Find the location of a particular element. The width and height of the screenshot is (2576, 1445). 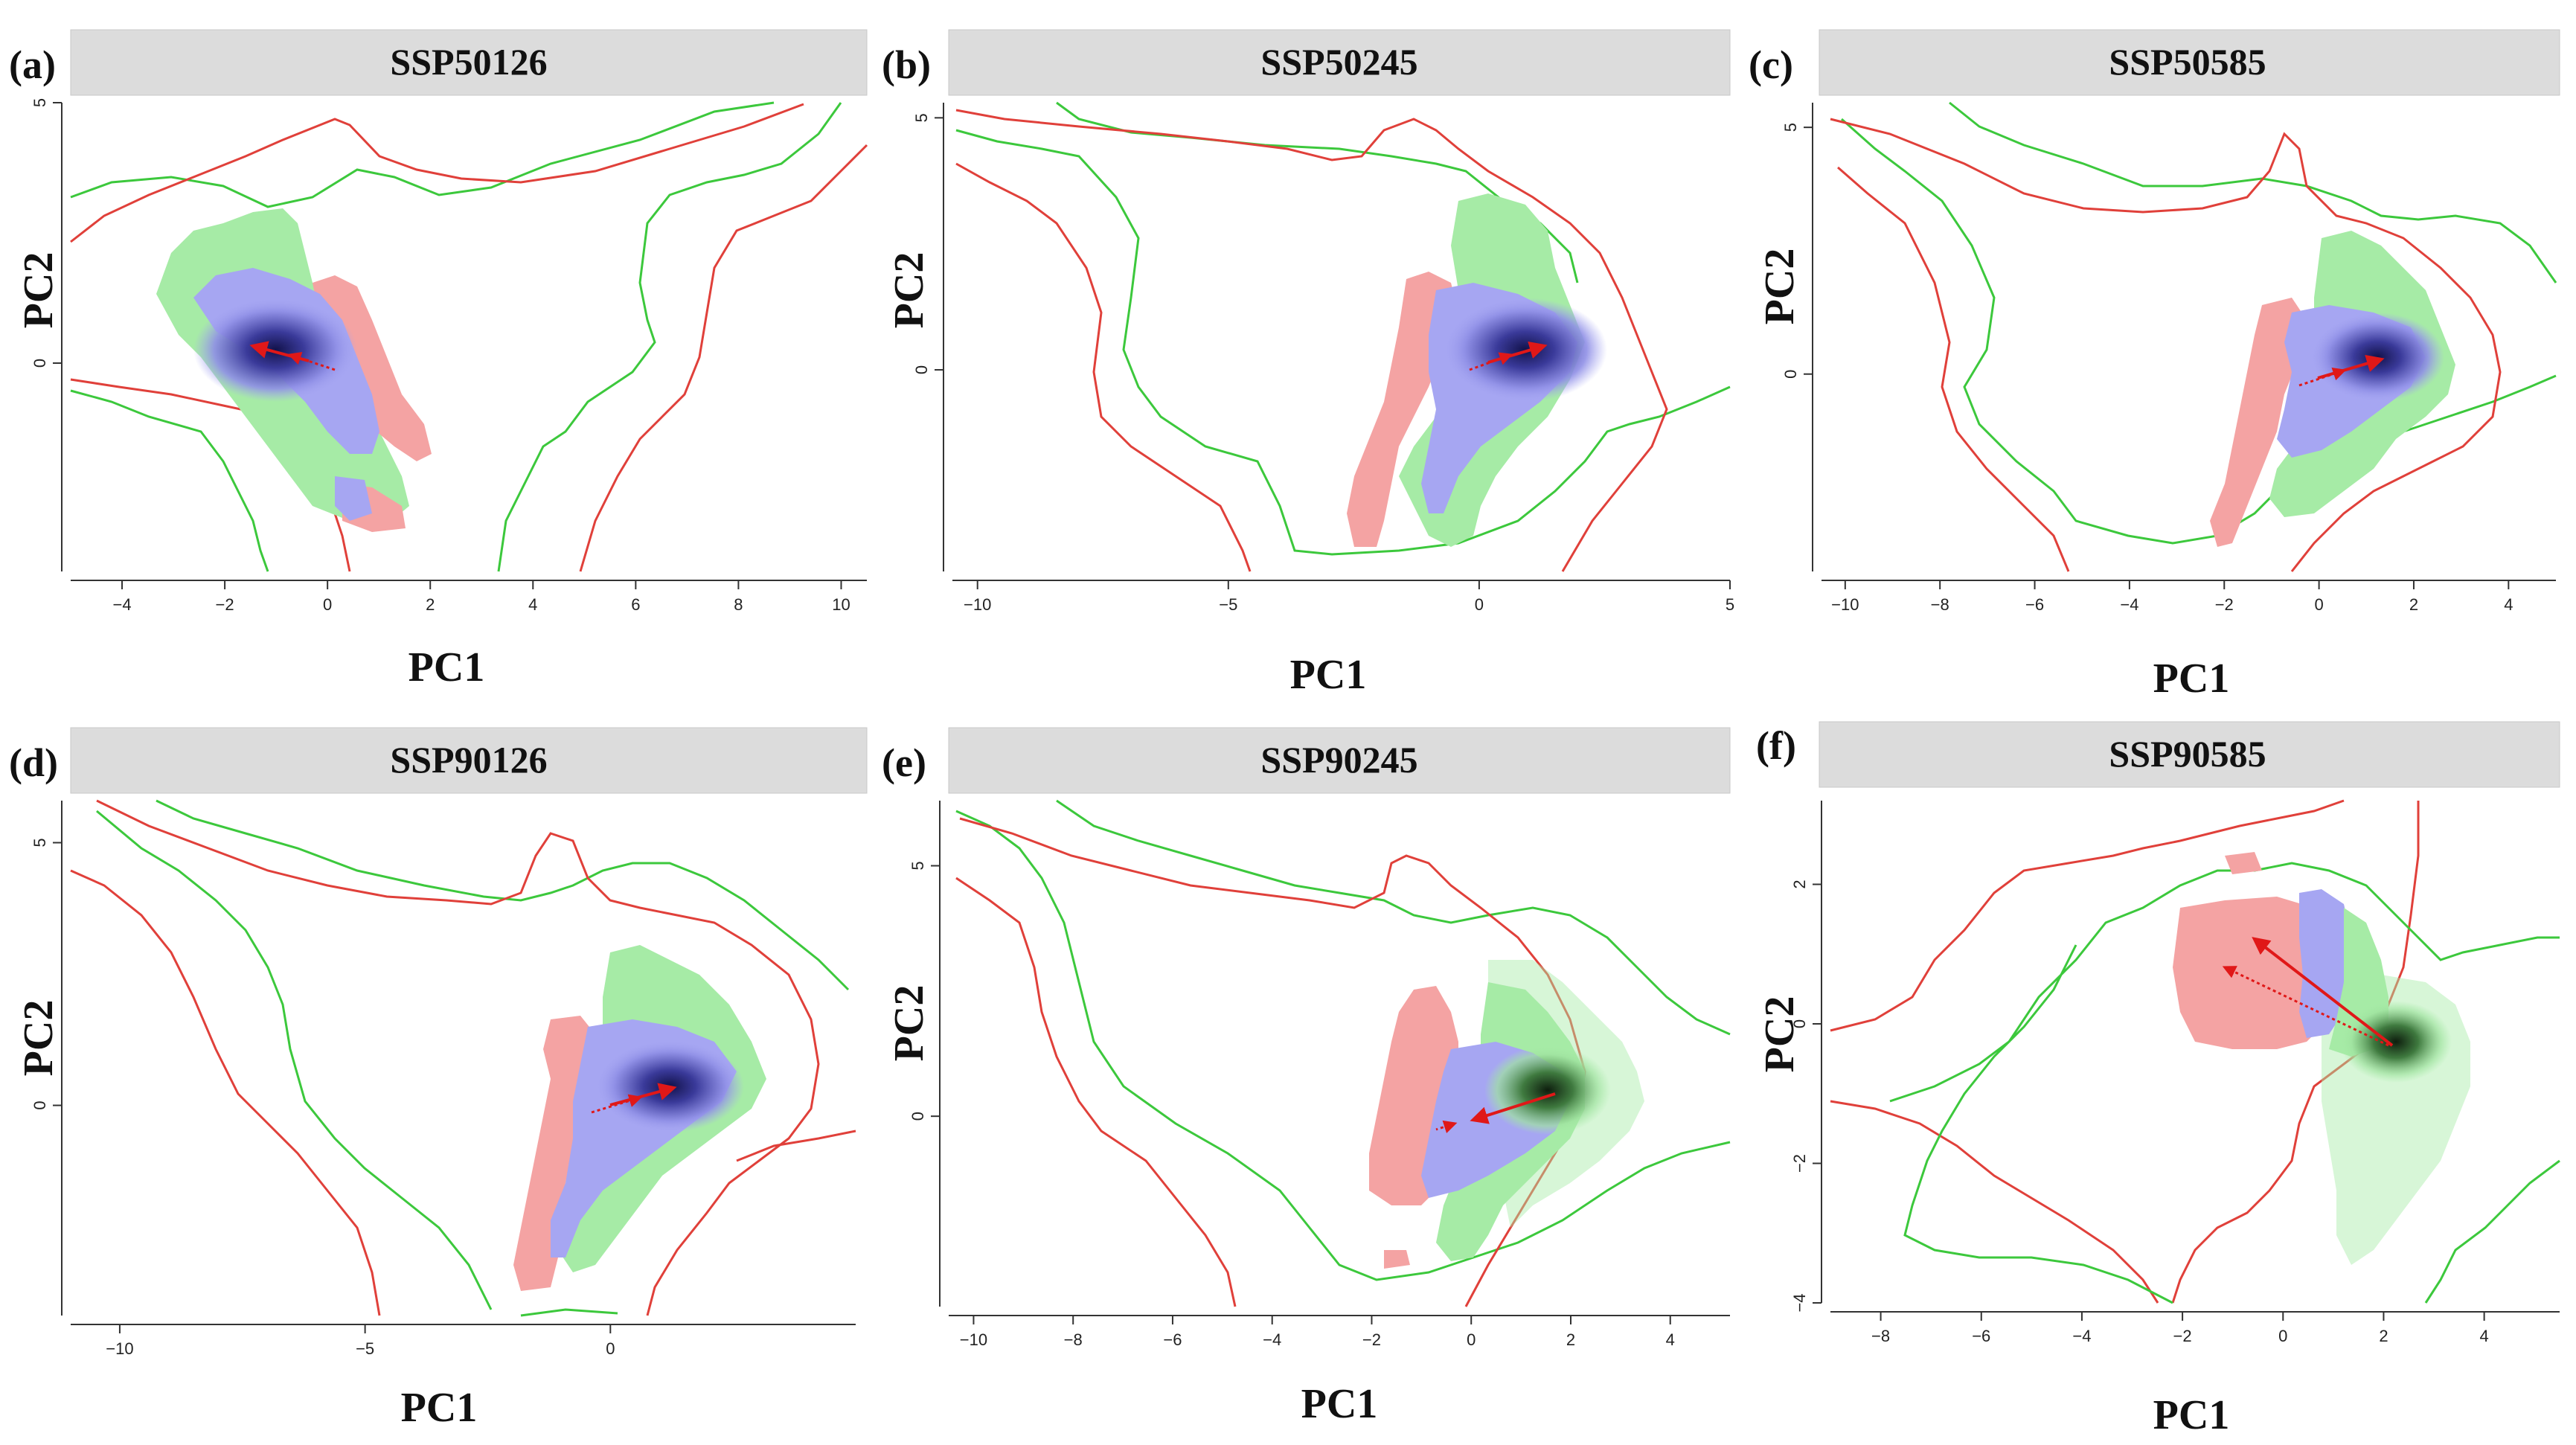

panel-f-arrow is located at coordinates (2323, 992).